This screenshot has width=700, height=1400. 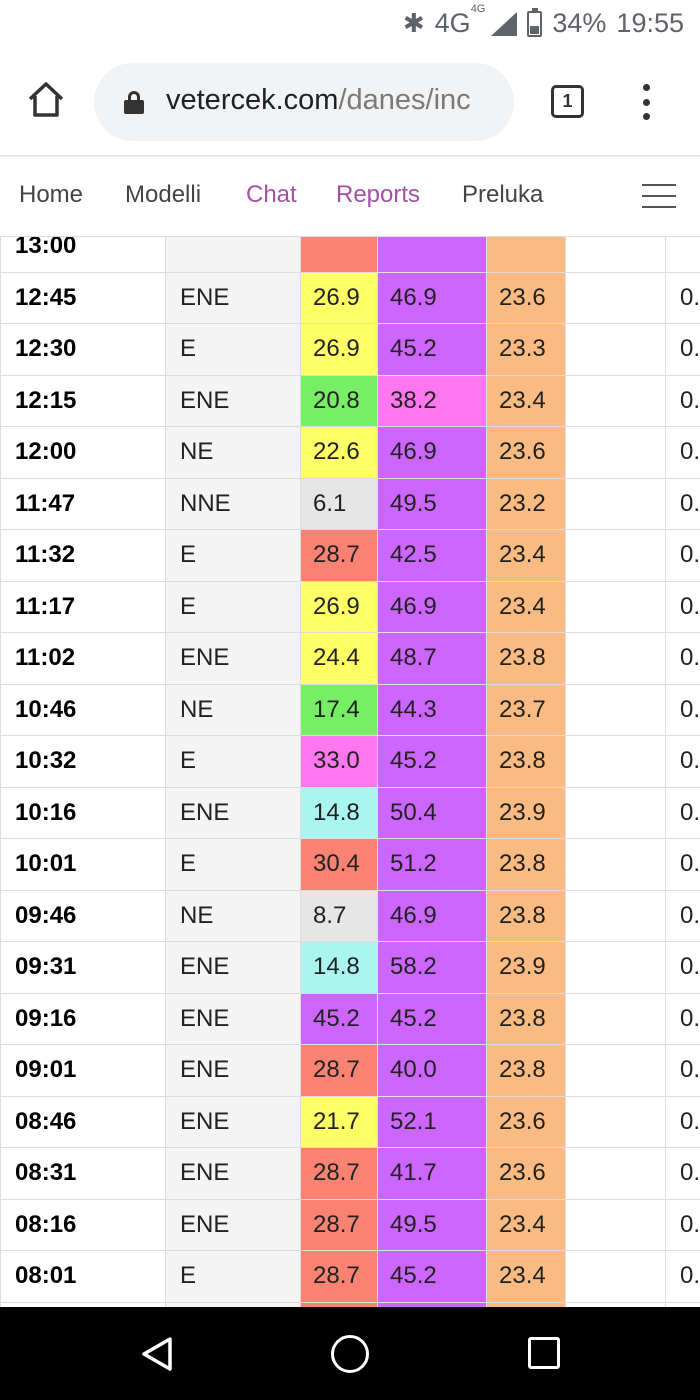 I want to click on cell-direction, so click(x=233, y=255).